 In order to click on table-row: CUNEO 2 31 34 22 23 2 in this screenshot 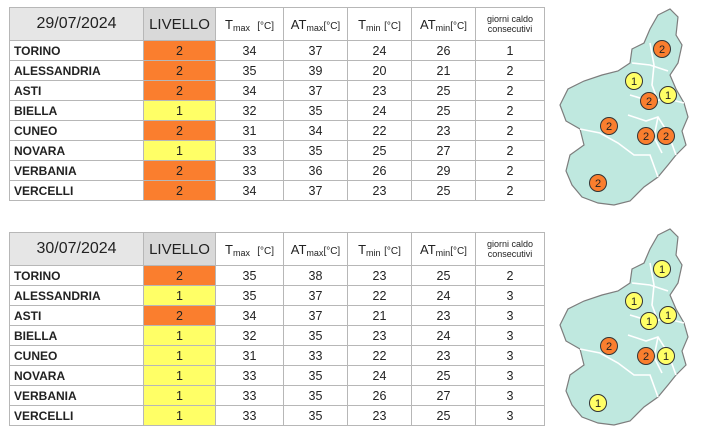, I will do `click(277, 130)`.